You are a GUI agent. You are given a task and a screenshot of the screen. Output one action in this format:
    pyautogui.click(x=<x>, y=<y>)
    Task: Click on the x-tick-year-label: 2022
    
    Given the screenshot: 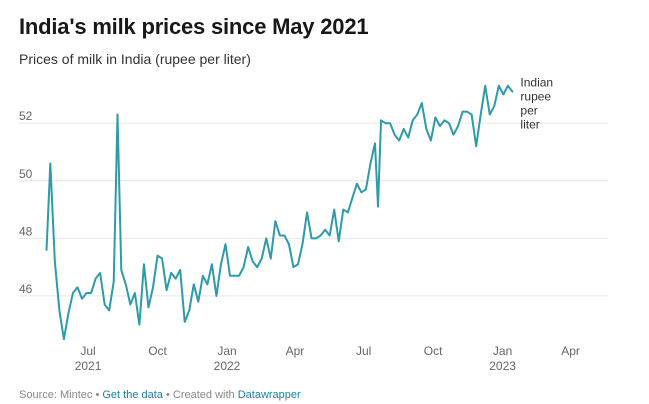 What is the action you would take?
    pyautogui.click(x=227, y=366)
    